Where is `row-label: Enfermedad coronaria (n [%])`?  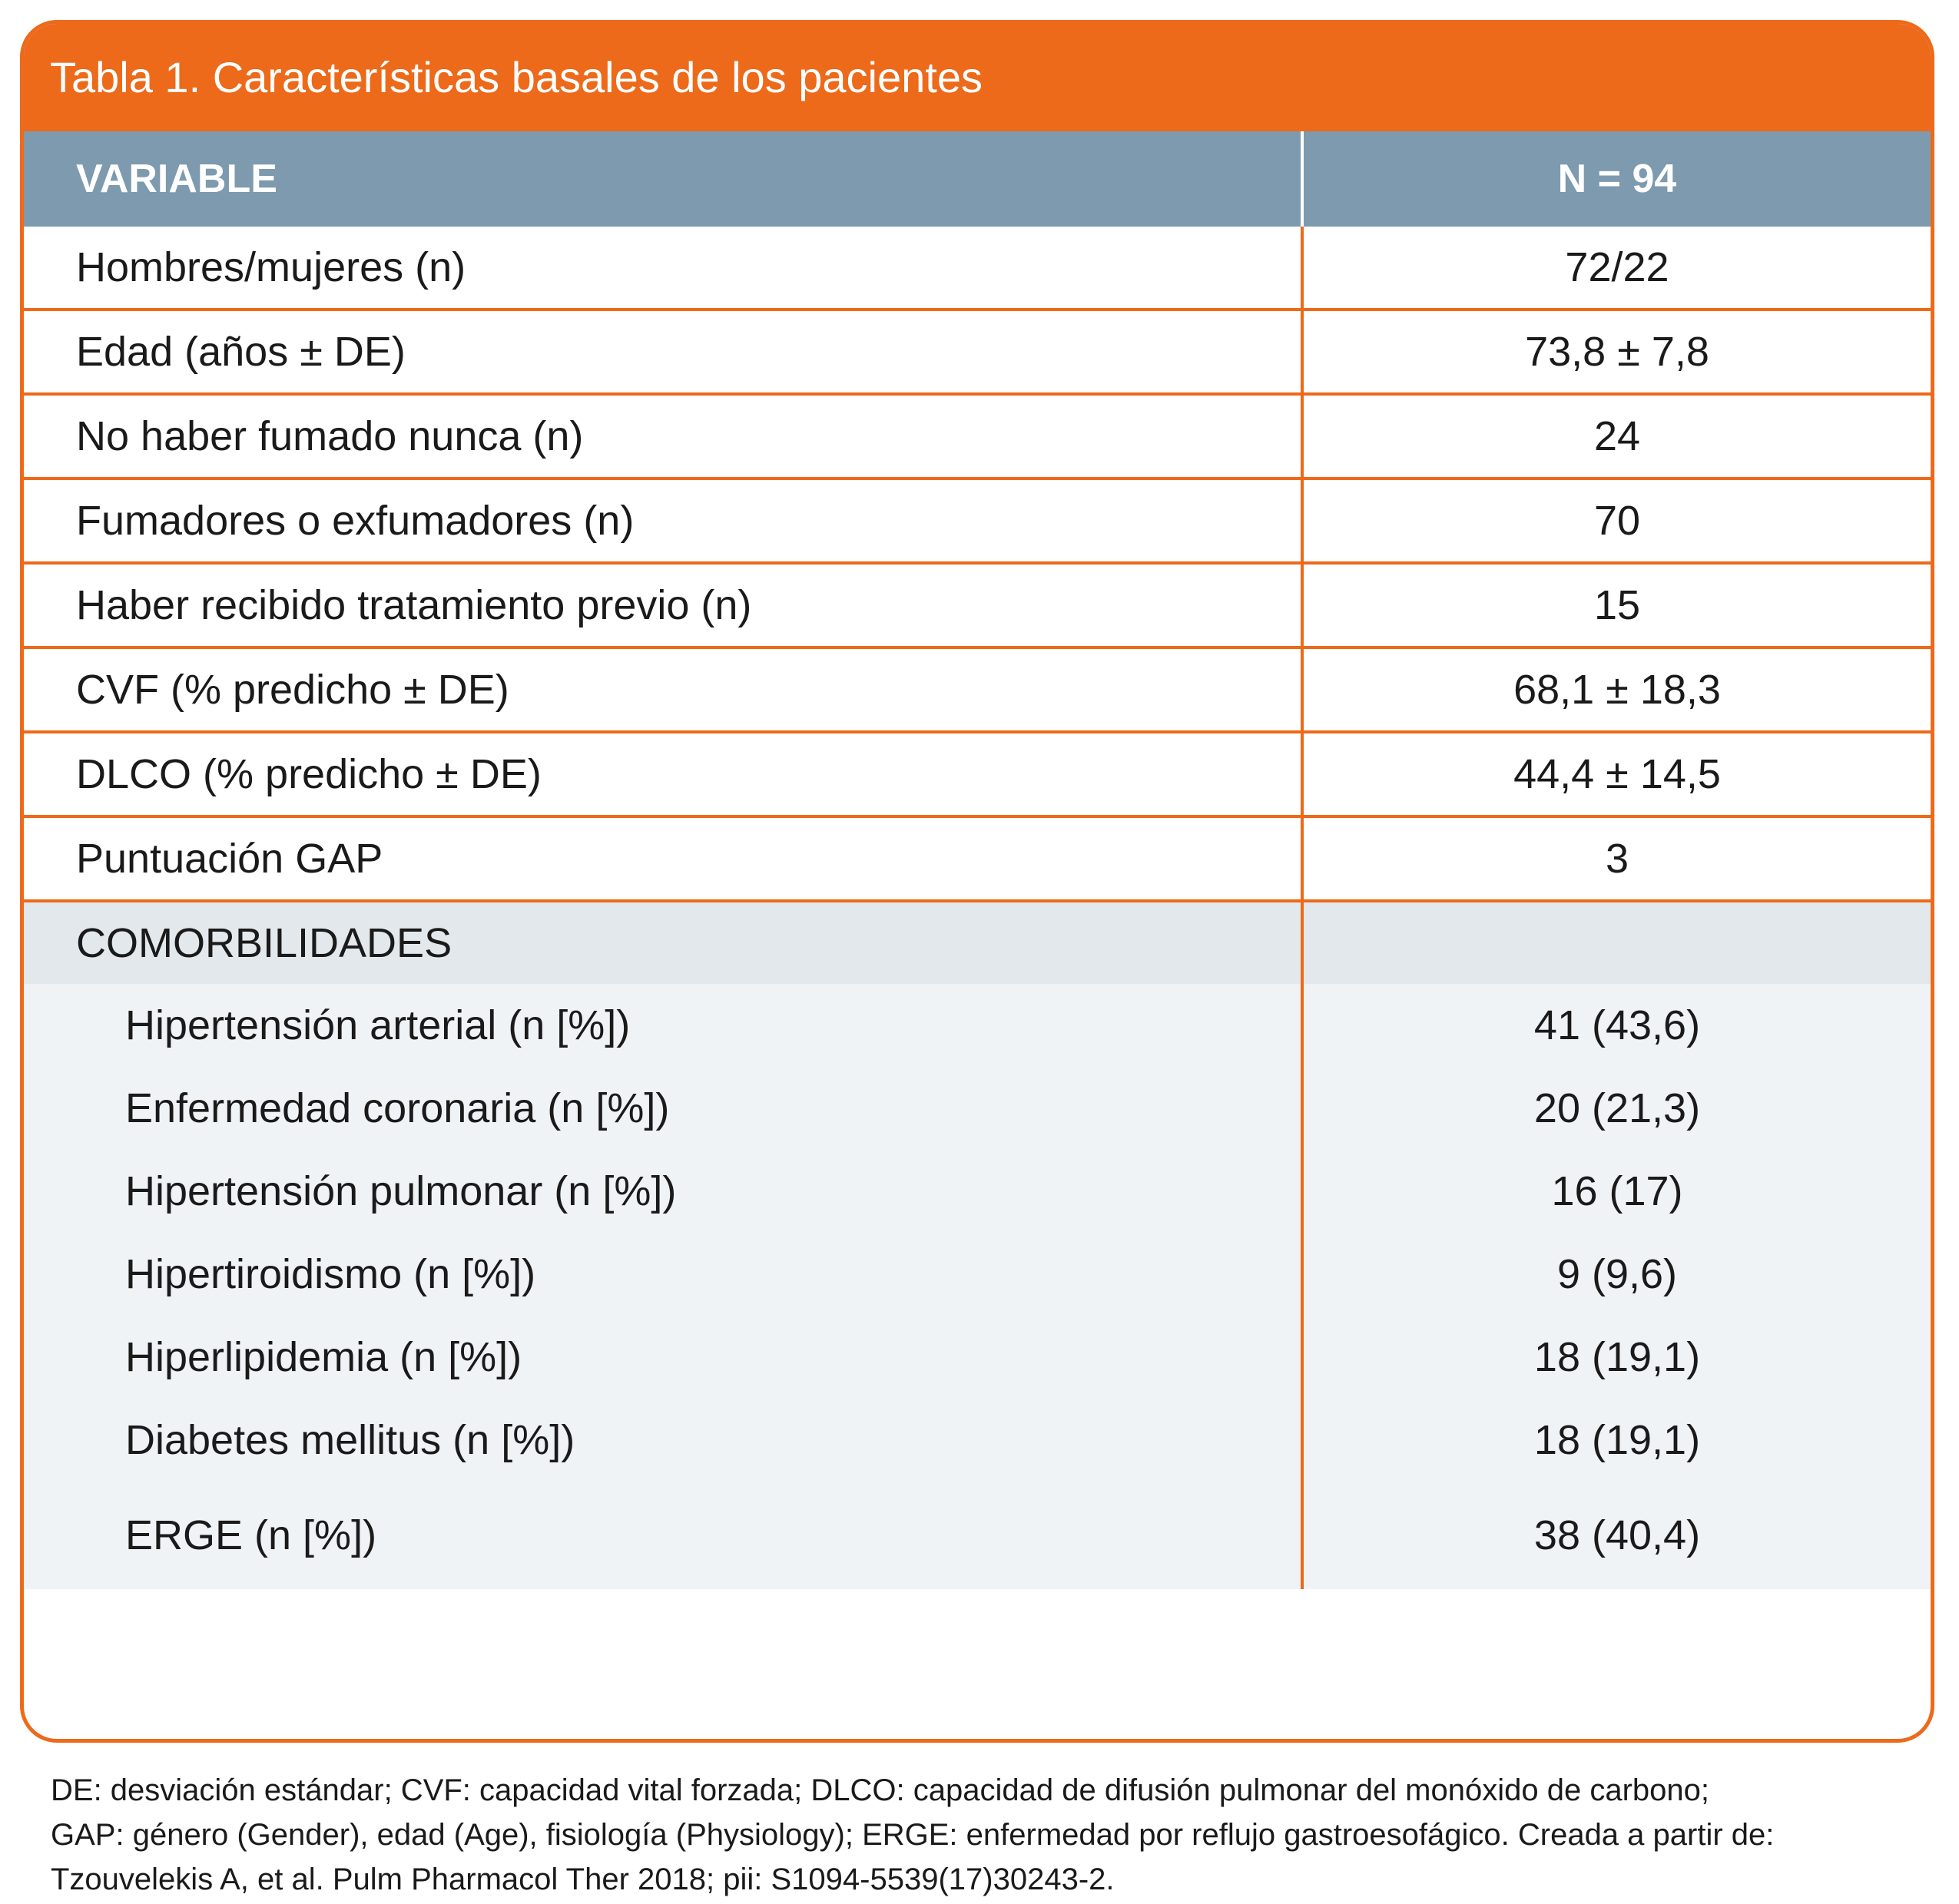
row-label: Enfermedad coronaria (n [%]) is located at coordinates (663, 1109).